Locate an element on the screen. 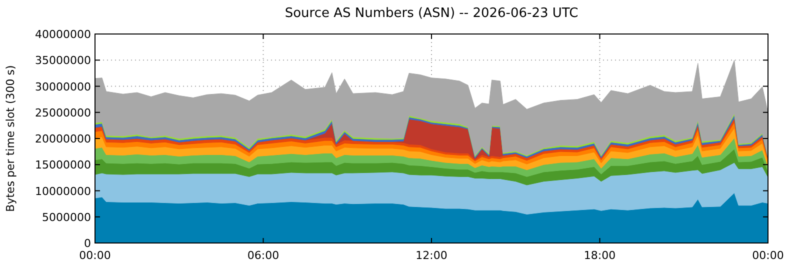 This screenshot has height=267, width=790. y-tick-label: 0 is located at coordinates (87, 243).